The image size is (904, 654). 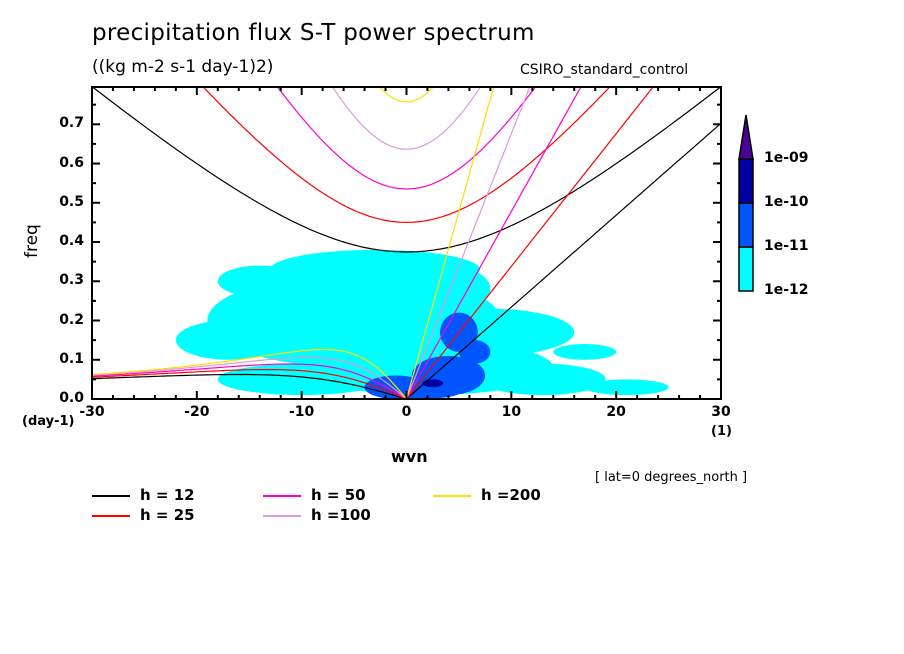 What do you see at coordinates (71, 201) in the screenshot?
I see `y-tick-label: 0.5` at bounding box center [71, 201].